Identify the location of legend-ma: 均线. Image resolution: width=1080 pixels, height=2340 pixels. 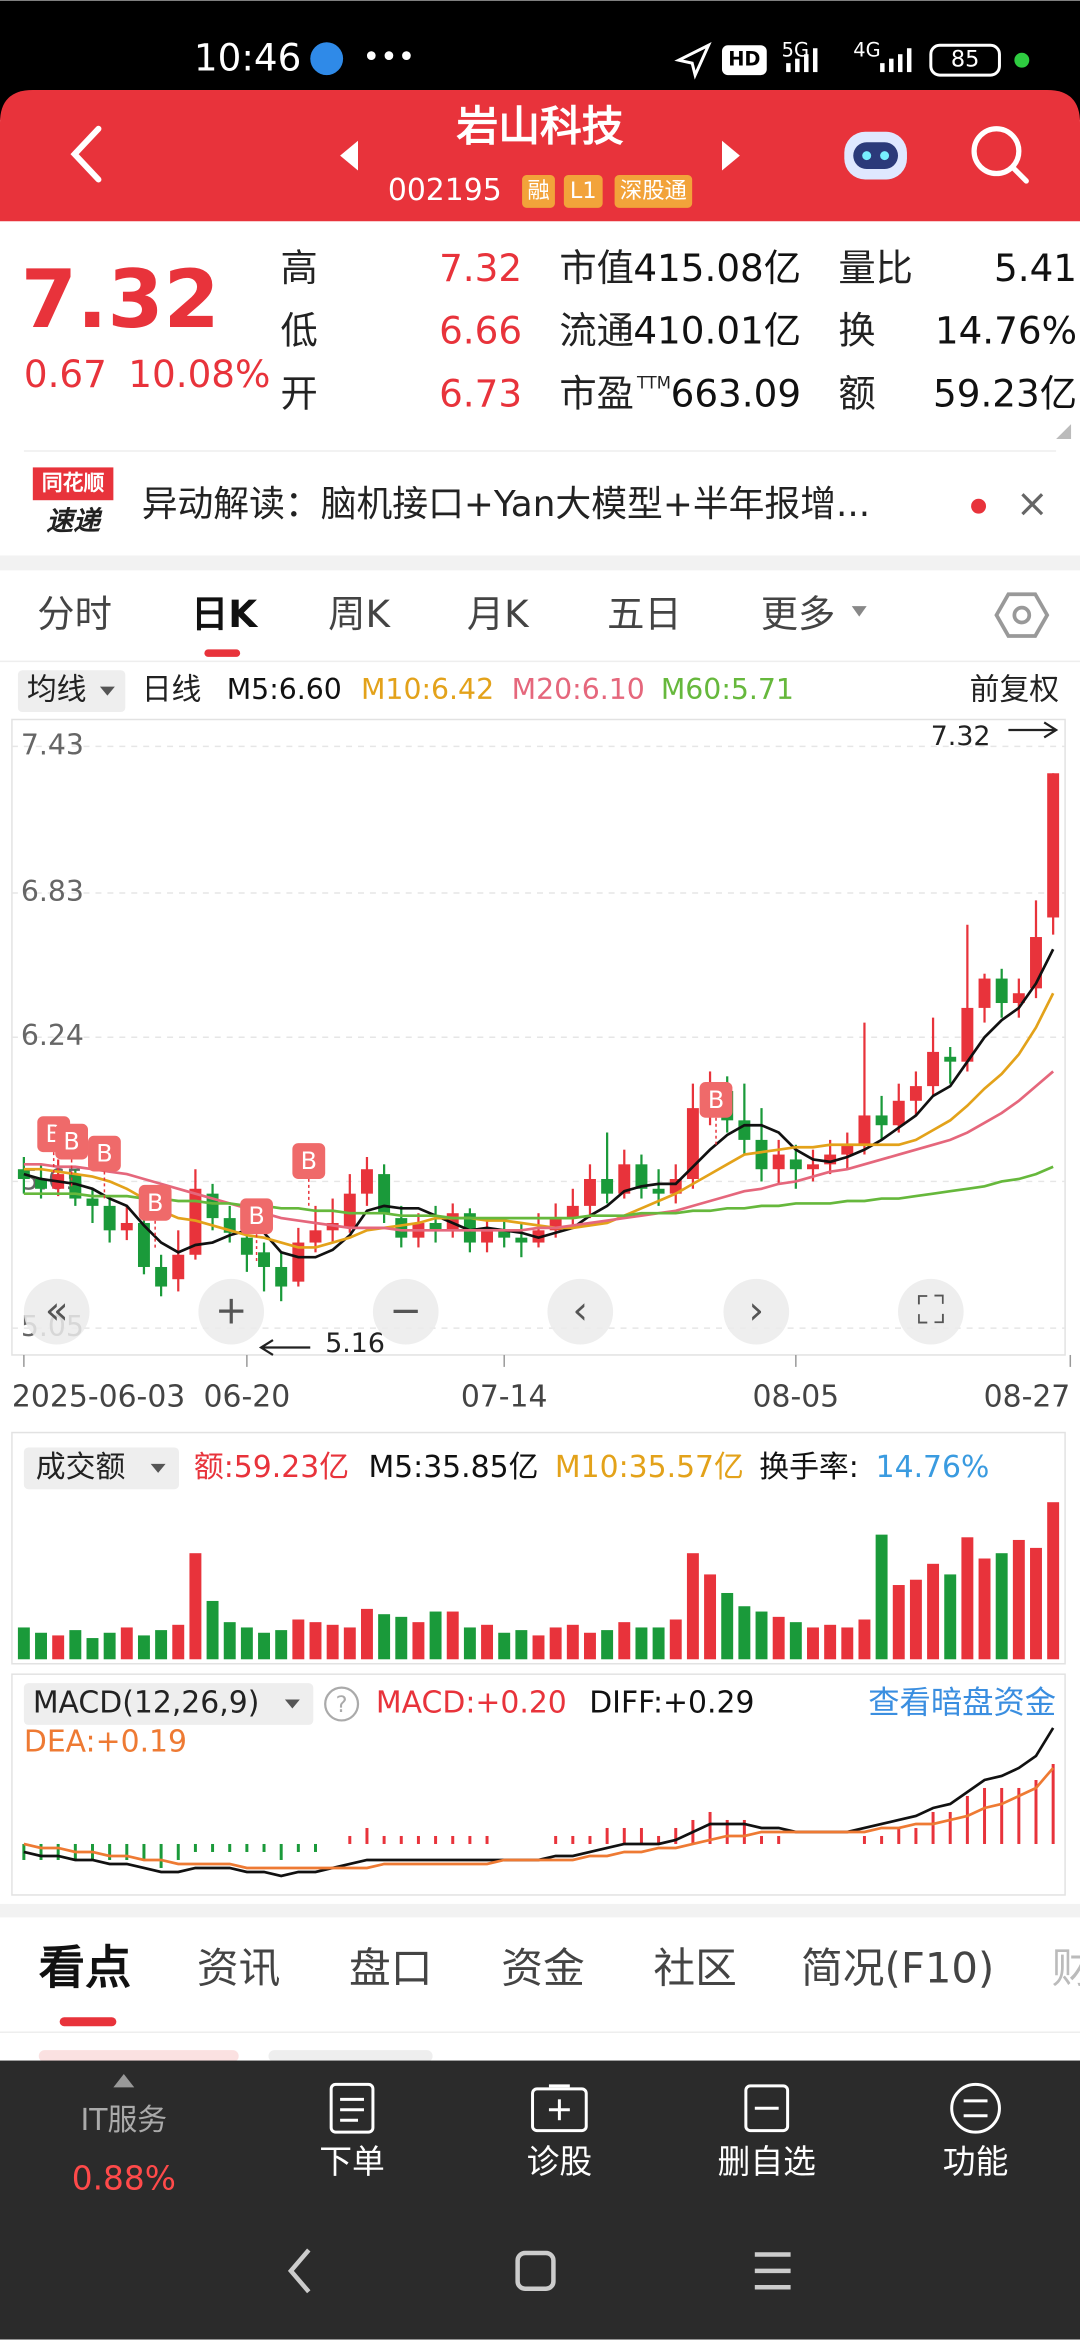
(57, 690).